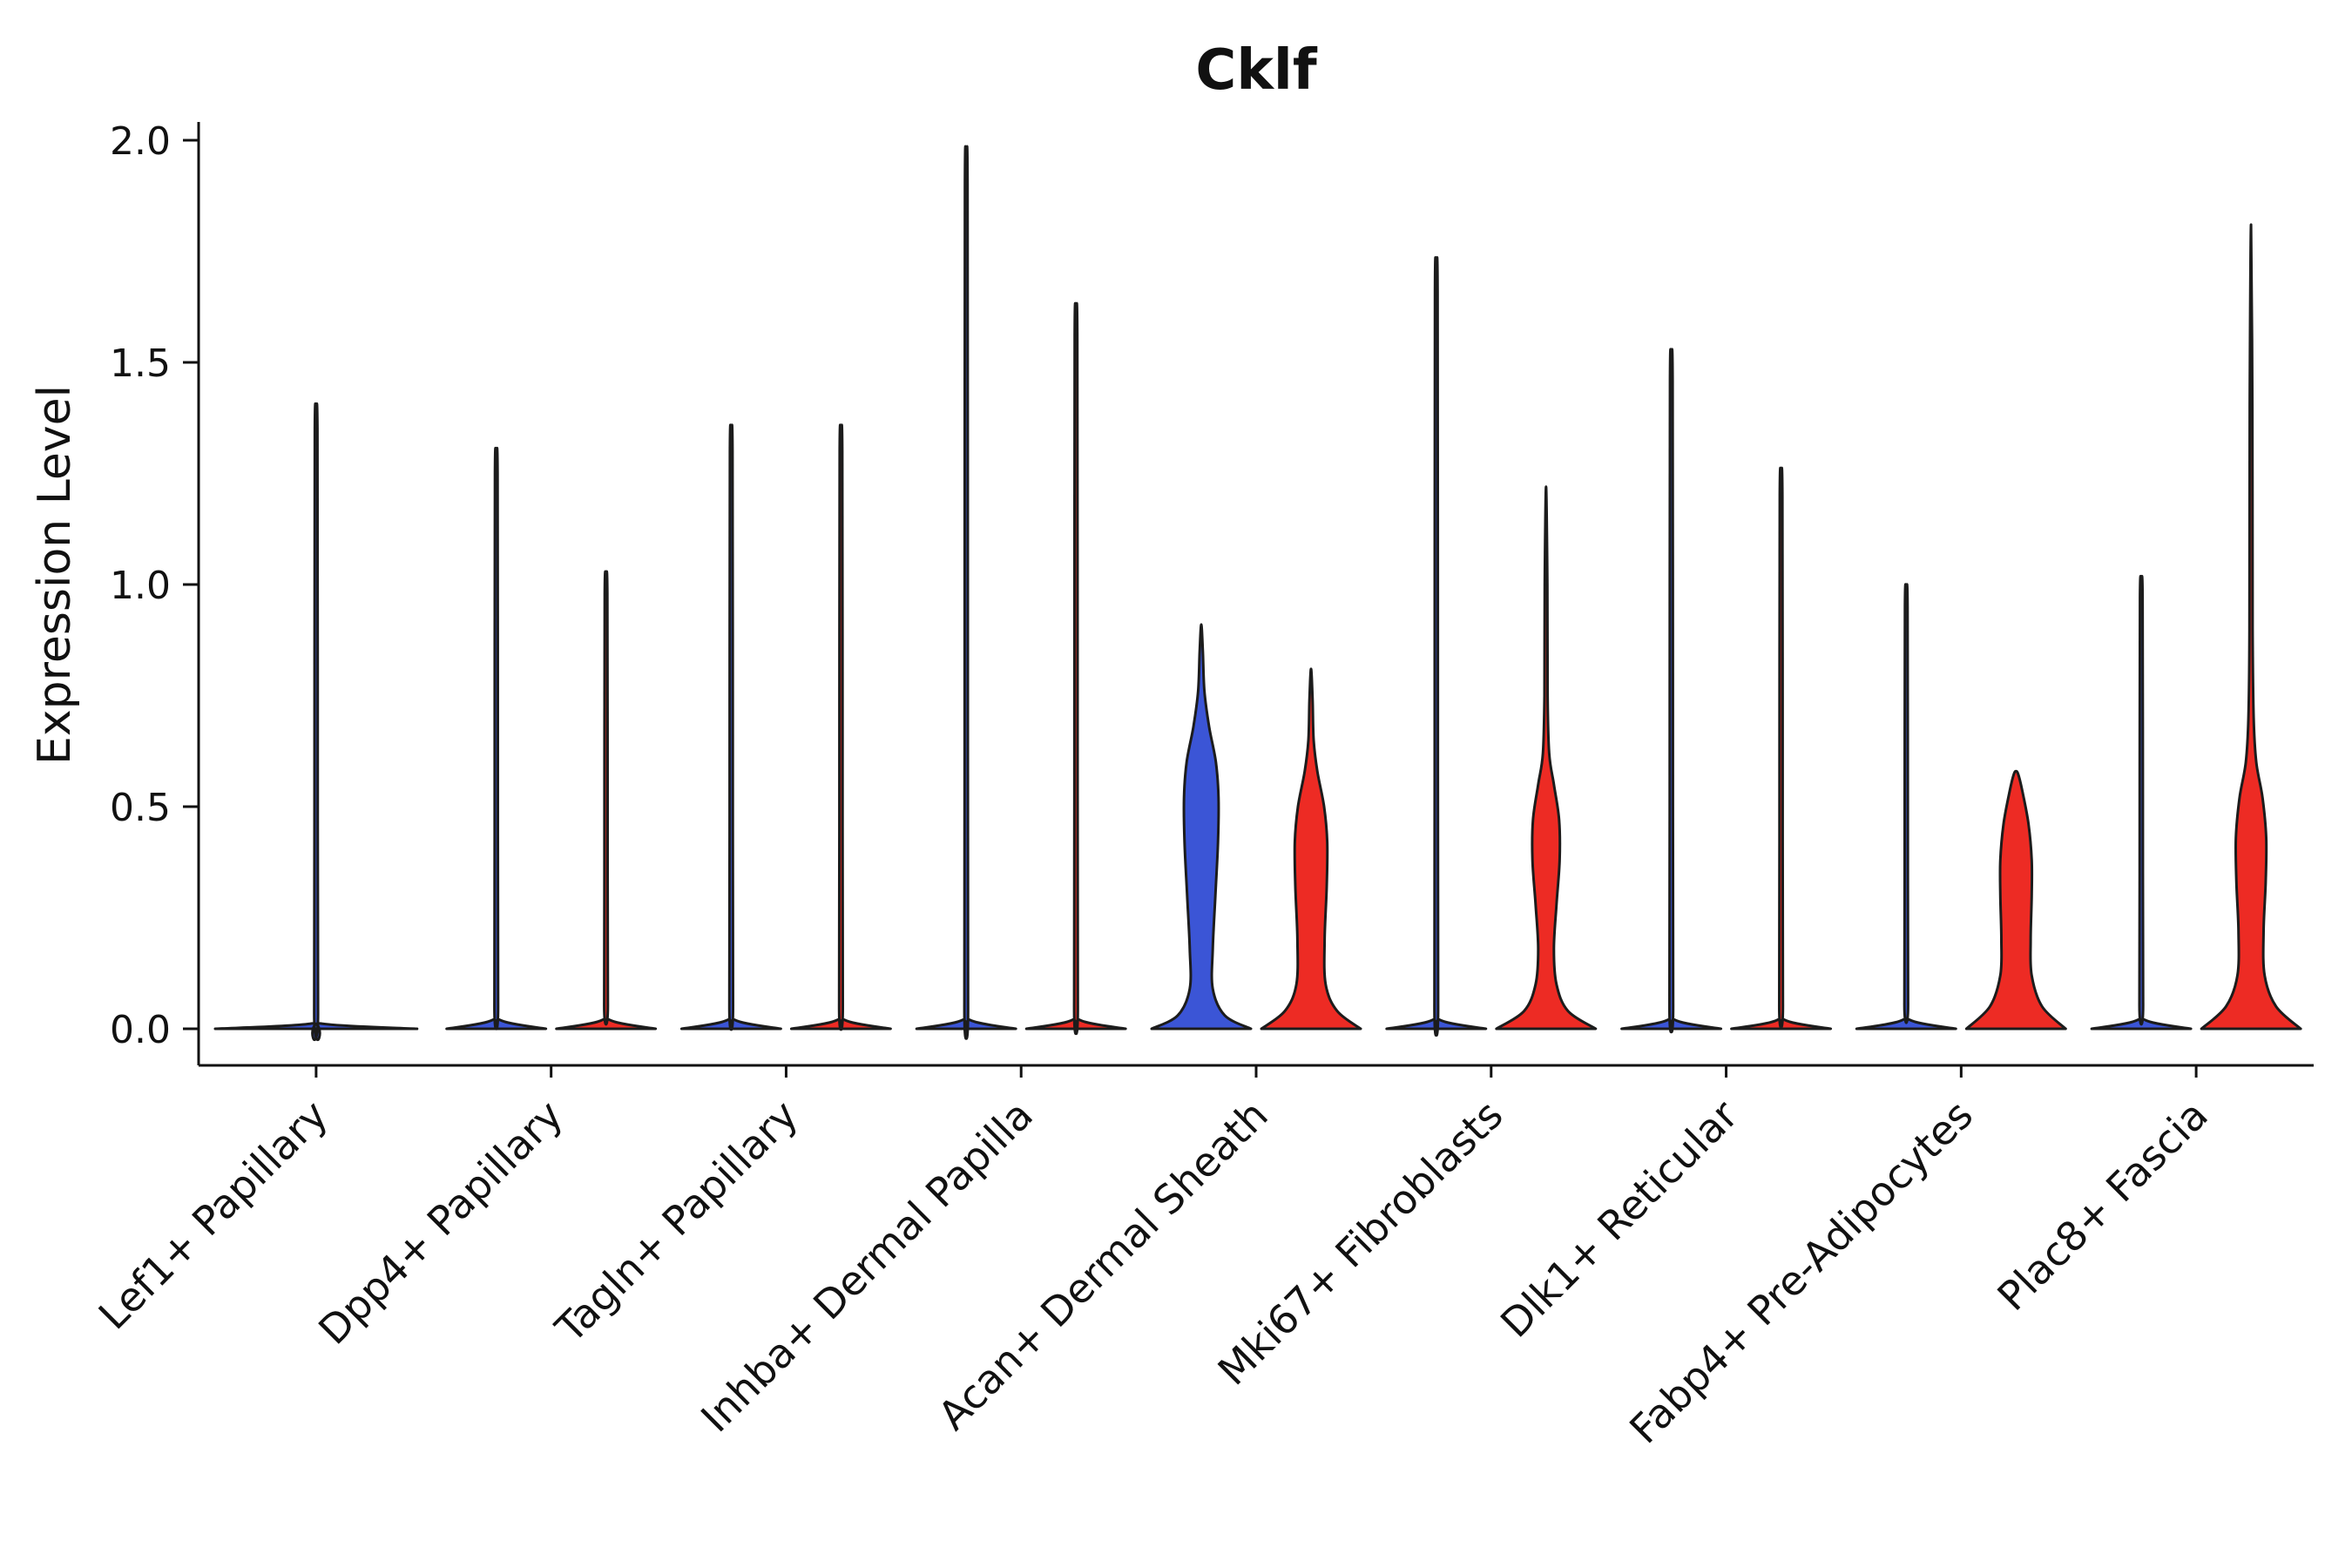 The width and height of the screenshot is (2352, 1568). What do you see at coordinates (496, 738) in the screenshot?
I see `violin-1-left` at bounding box center [496, 738].